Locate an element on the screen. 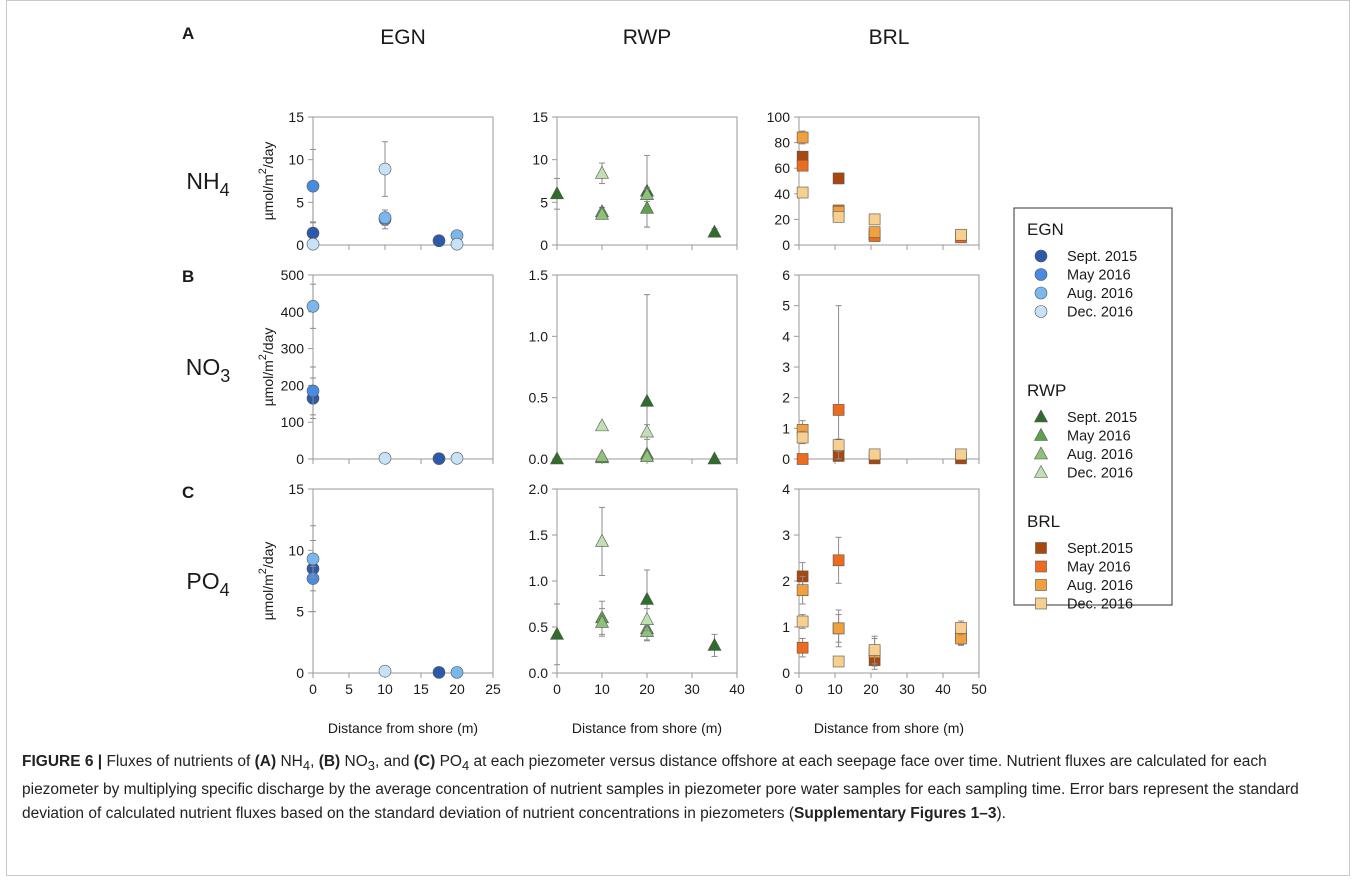 This screenshot has height=883, width=1357. y-tick-label: 20 is located at coordinates (782, 219).